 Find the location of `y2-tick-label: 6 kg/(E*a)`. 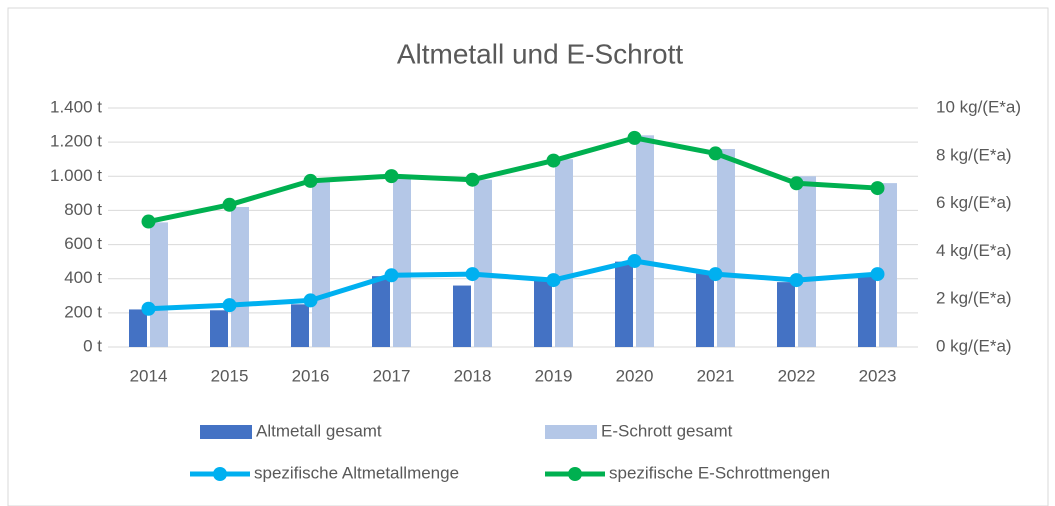

y2-tick-label: 6 kg/(E*a) is located at coordinates (974, 202).